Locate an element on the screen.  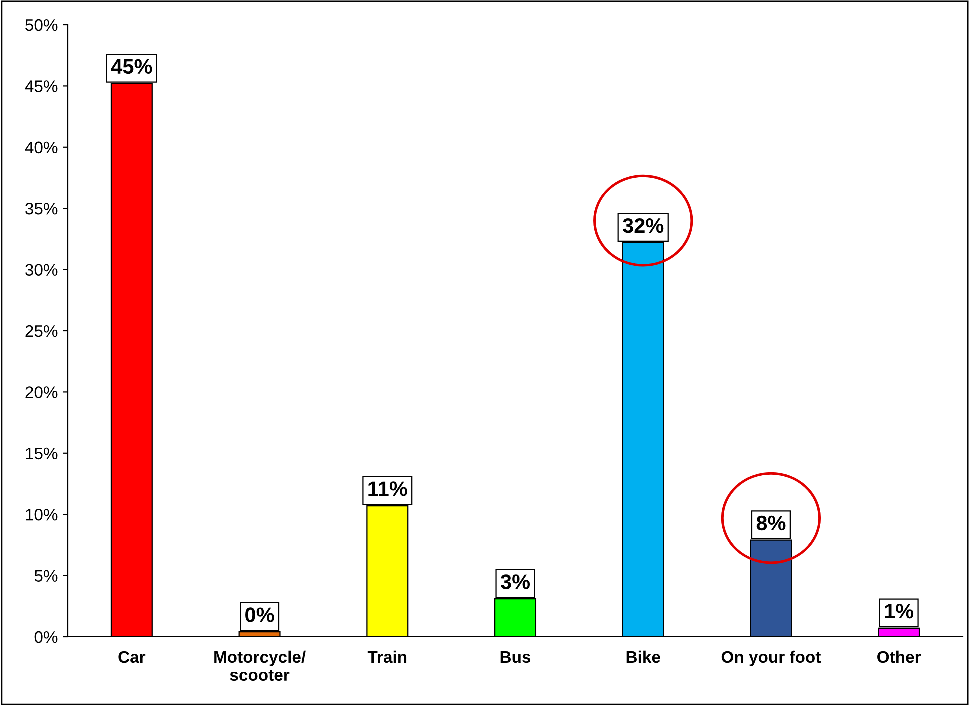
x-tick-label: Other is located at coordinates (900, 657).